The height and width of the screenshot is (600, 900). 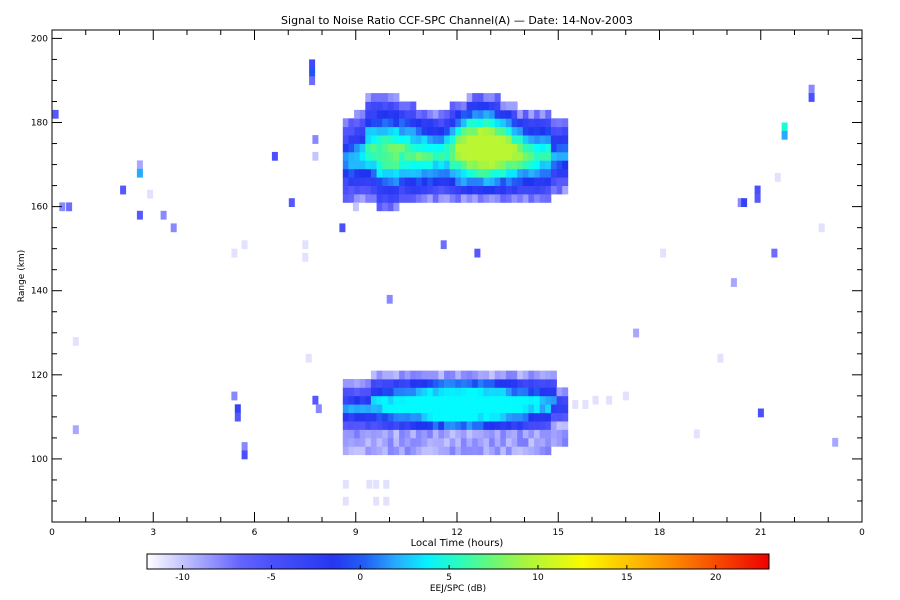 What do you see at coordinates (255, 533) in the screenshot?
I see `x-tick-label: 6` at bounding box center [255, 533].